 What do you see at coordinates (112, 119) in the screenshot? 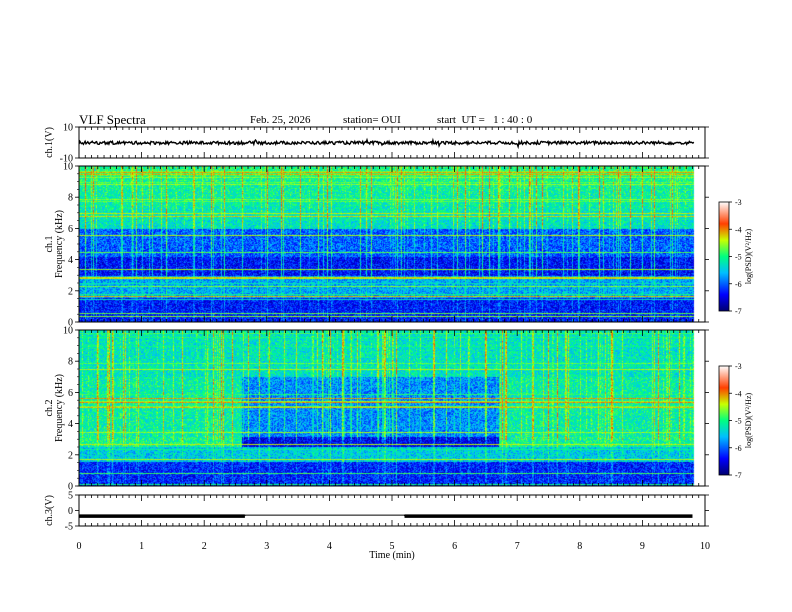
I see `figure-title: VLF Spectra` at bounding box center [112, 119].